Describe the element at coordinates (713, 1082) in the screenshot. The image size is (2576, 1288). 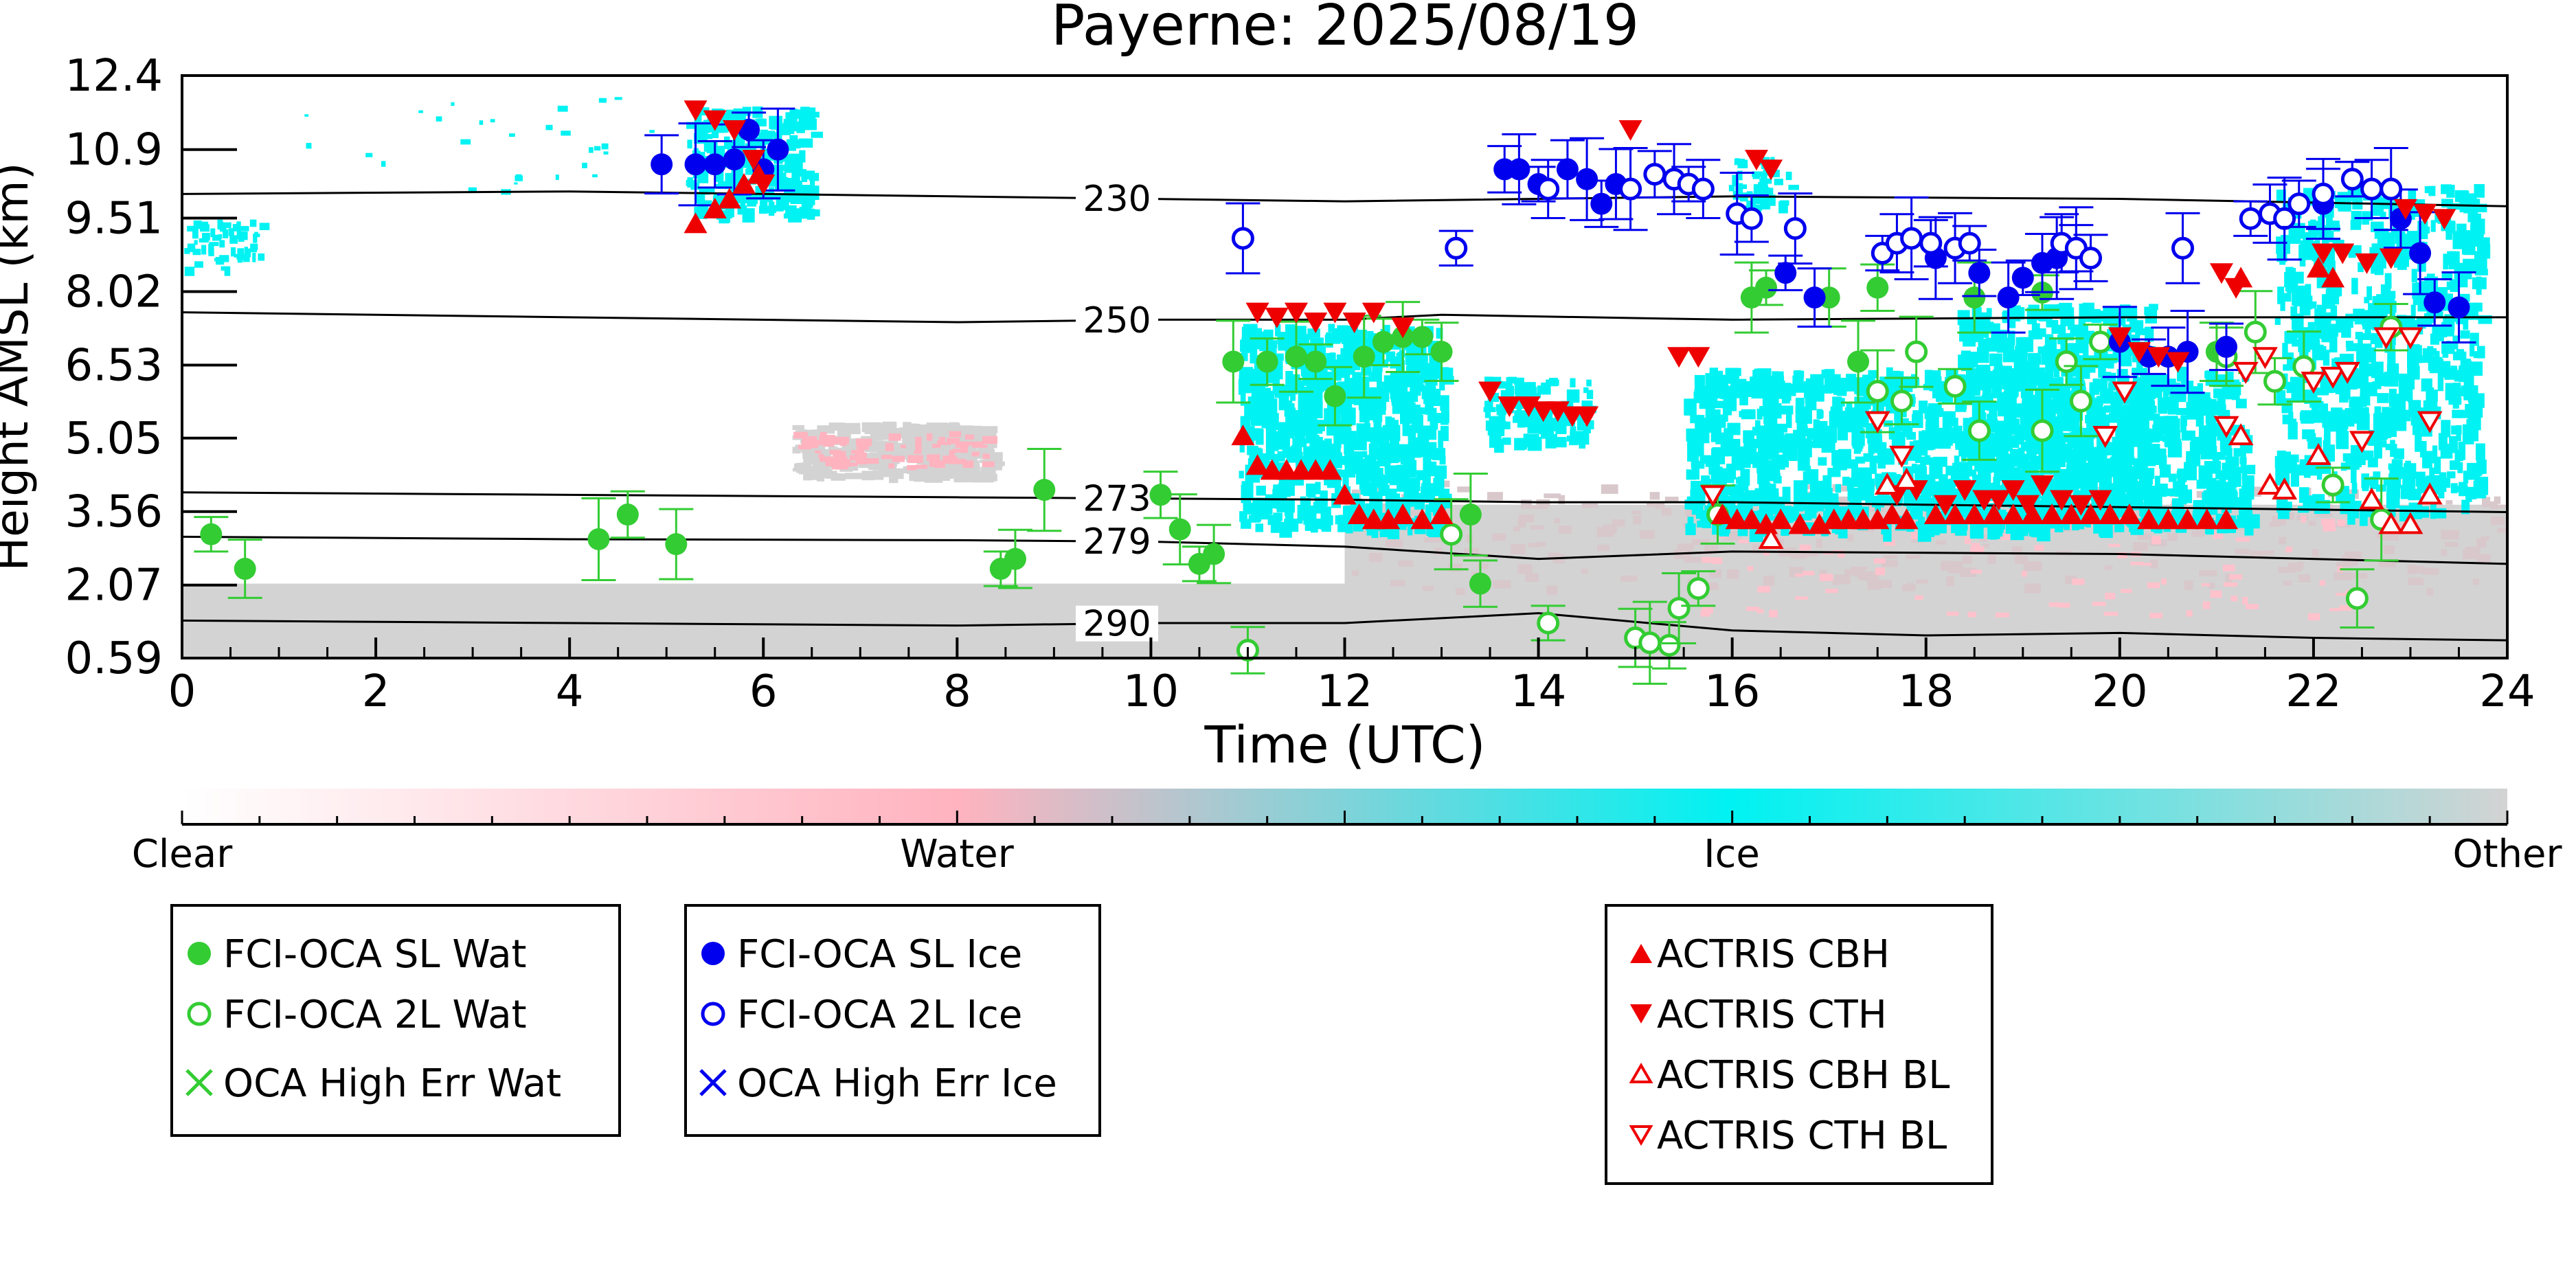
I see `legend-marker-err-ice` at that location.